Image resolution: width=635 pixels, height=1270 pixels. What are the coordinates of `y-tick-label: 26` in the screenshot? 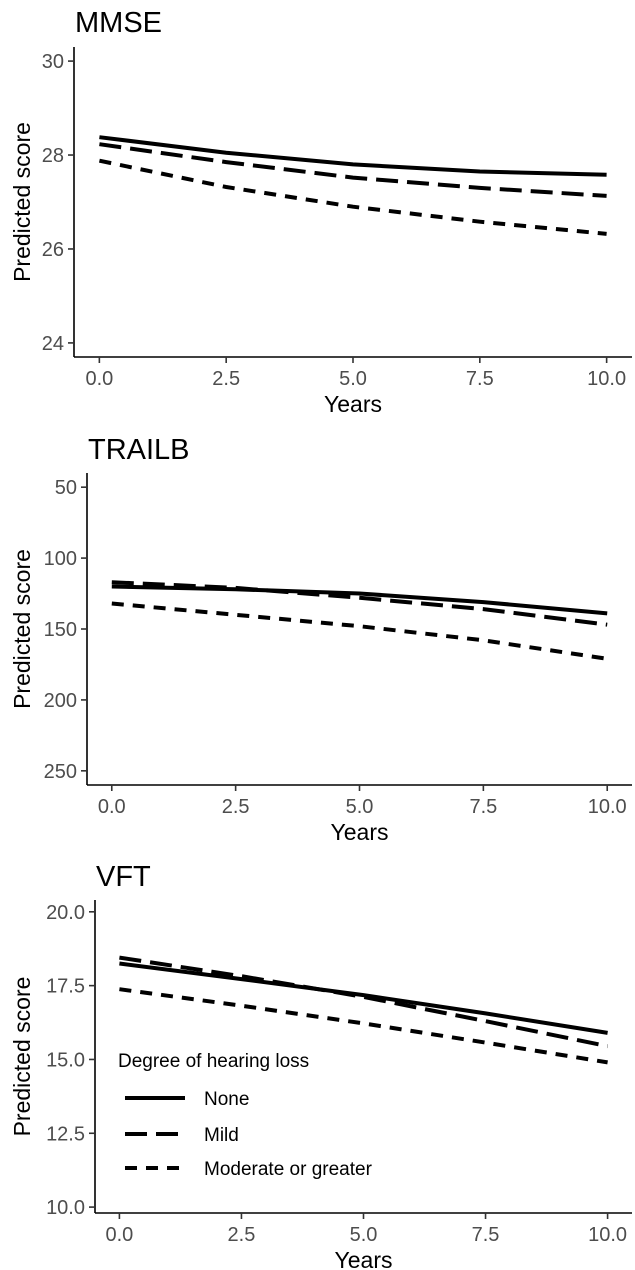 It's located at (53, 250).